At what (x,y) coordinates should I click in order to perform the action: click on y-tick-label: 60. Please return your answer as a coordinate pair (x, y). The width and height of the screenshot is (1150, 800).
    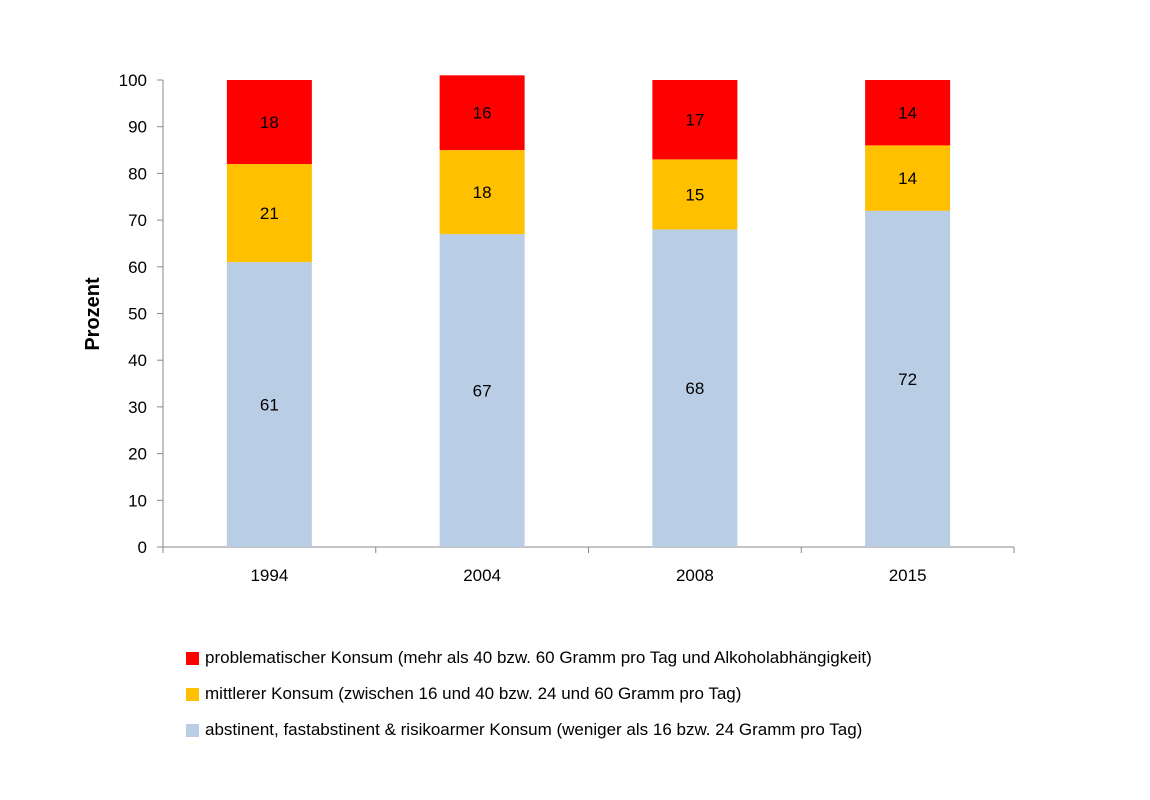
    Looking at the image, I should click on (137, 267).